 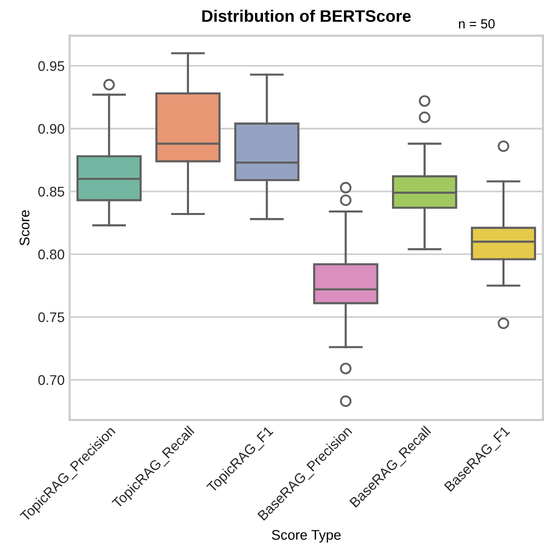 What do you see at coordinates (51, 380) in the screenshot?
I see `y-tick-label: 0.70` at bounding box center [51, 380].